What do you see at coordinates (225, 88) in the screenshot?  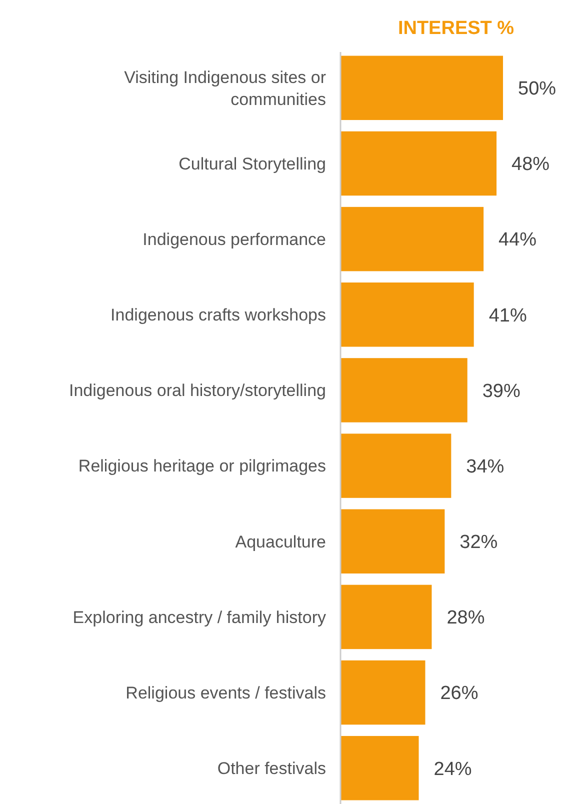 I see `y-tick-label: Visiting Indigenous sites or communities` at bounding box center [225, 88].